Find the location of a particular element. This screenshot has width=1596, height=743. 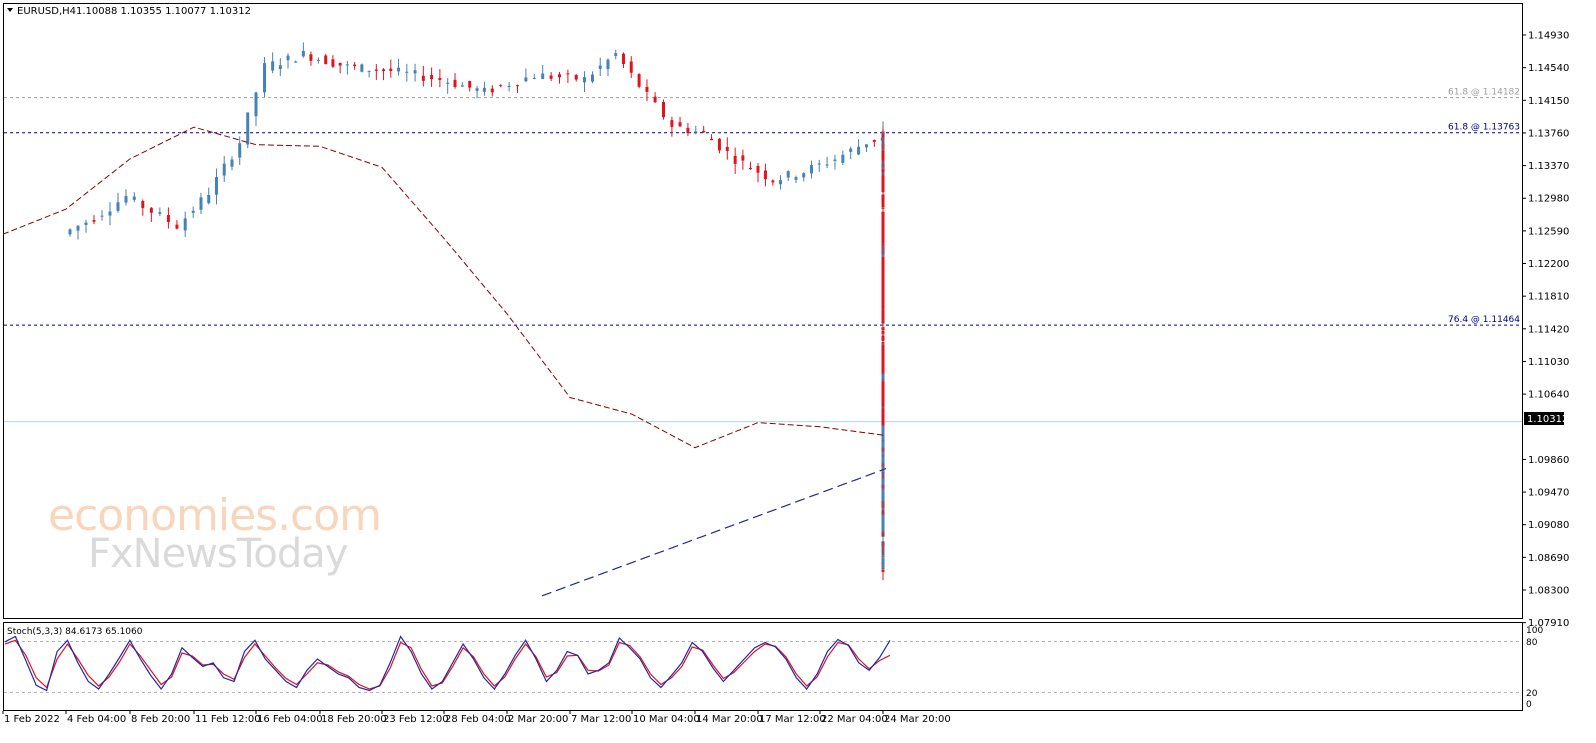

y-tick-label: 1.11030 is located at coordinates (1548, 362).